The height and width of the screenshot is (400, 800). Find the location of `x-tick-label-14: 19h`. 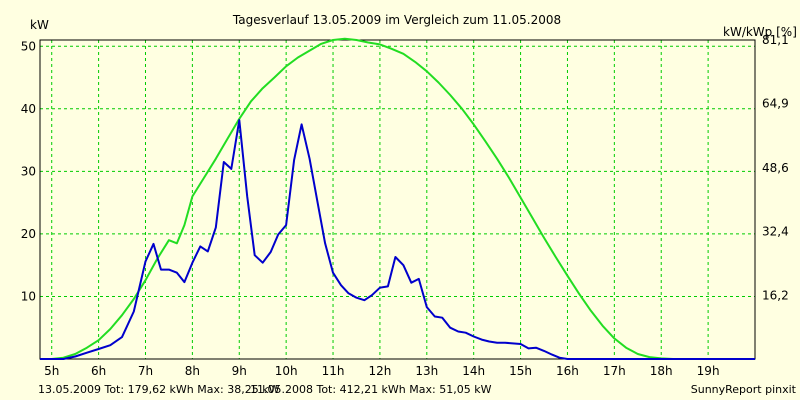

x-tick-label-14: 19h is located at coordinates (708, 371).